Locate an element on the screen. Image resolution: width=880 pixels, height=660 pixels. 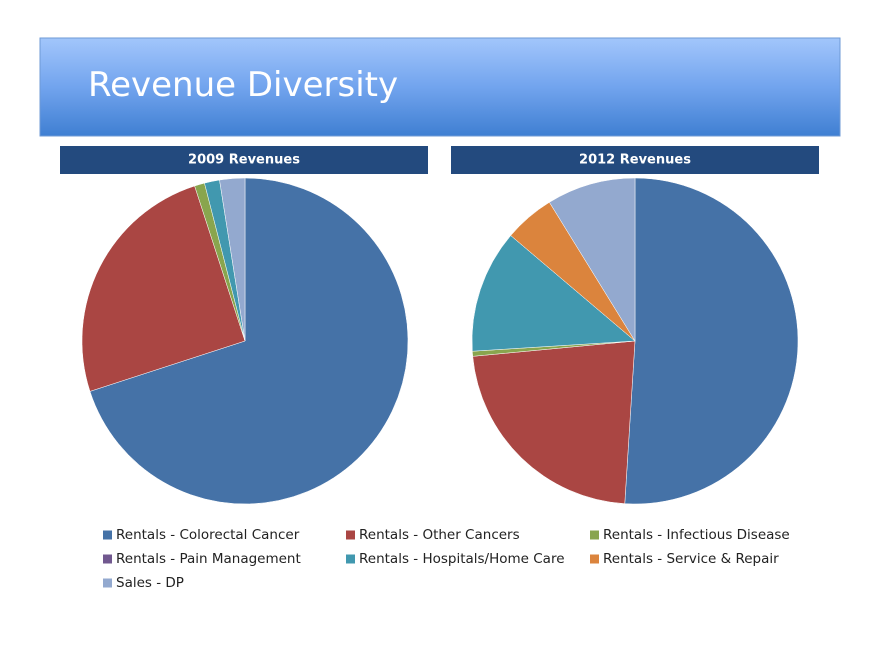
legend-label: Rentals - Hospitals/Home Care is located at coordinates (462, 559).